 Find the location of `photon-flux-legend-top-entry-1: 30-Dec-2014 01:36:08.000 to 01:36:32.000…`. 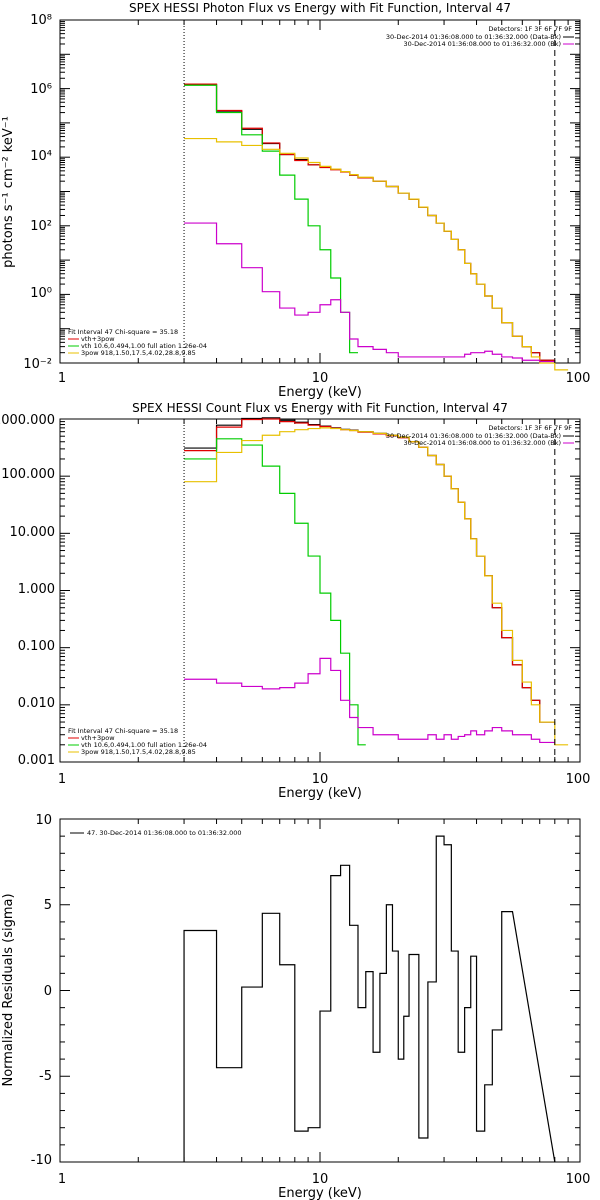

photon-flux-legend-top-entry-1: 30-Dec-2014 01:36:08.000 to 01:36:32.000… is located at coordinates (473, 37).